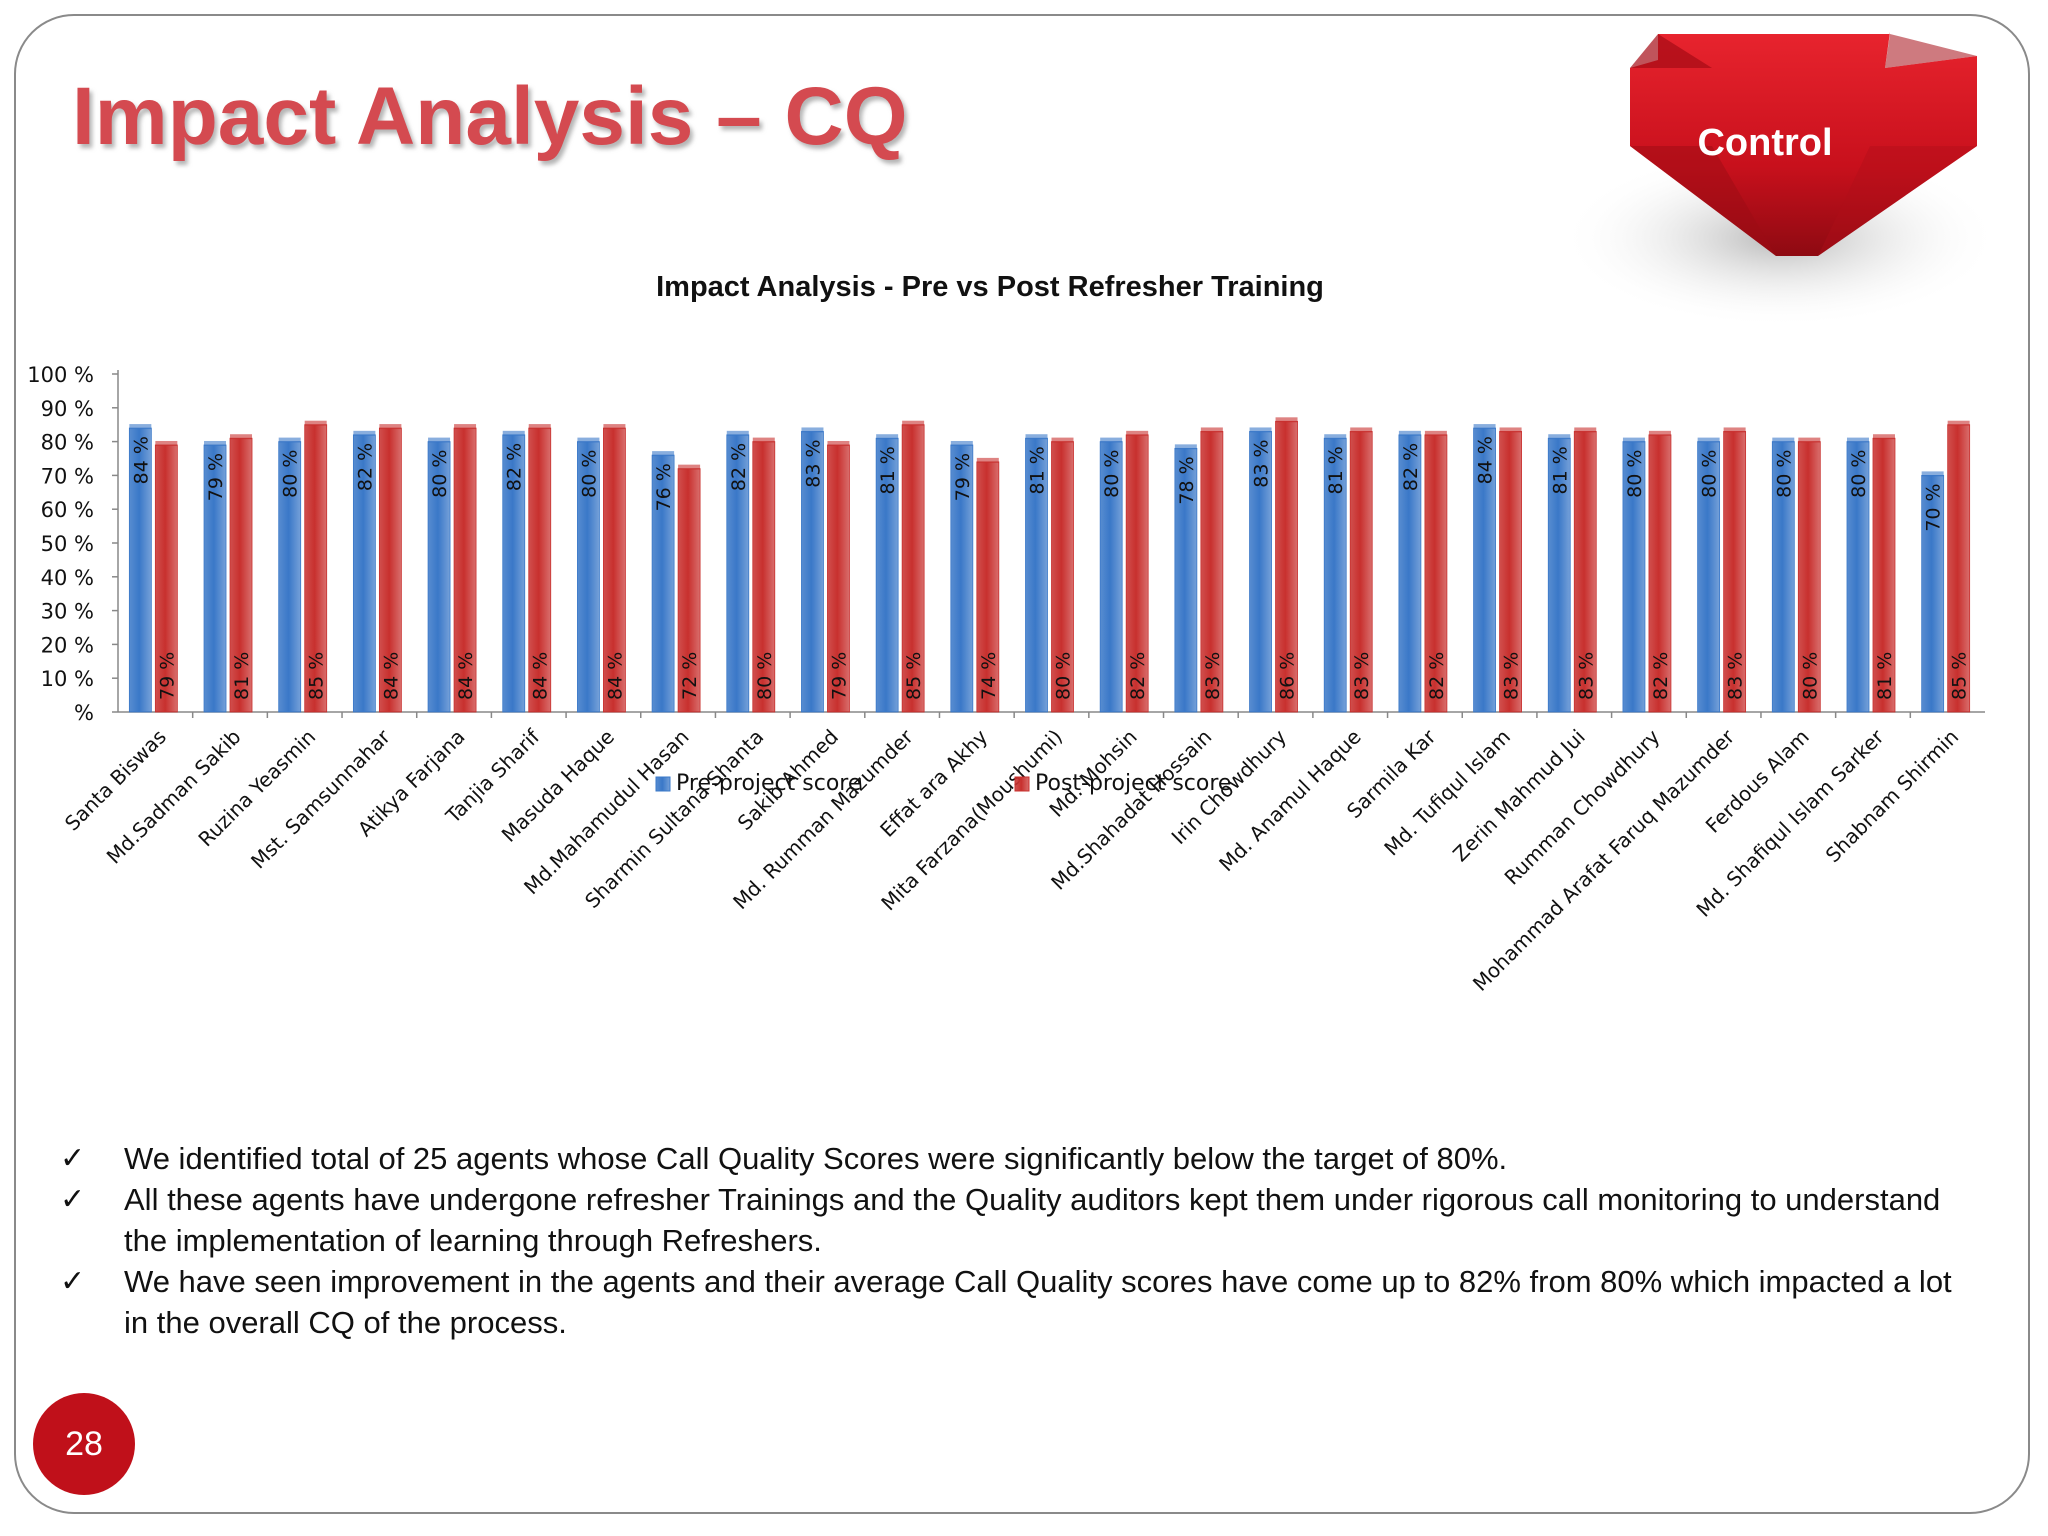  What do you see at coordinates (690, 676) in the screenshot?
I see `data-label: 72 %` at bounding box center [690, 676].